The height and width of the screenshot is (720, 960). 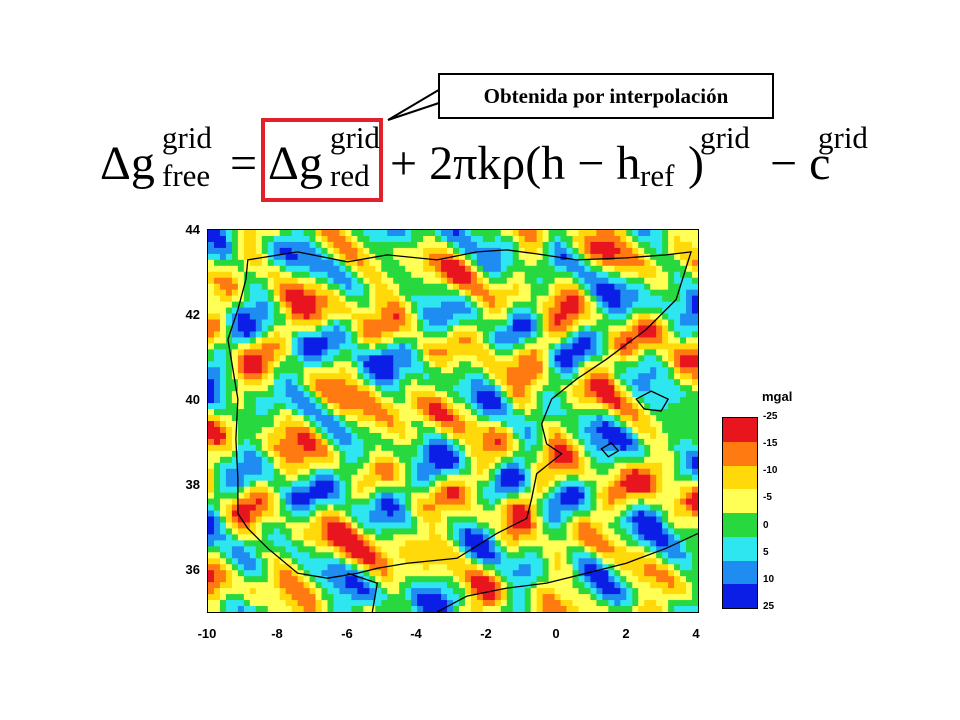 I want to click on formula-equals: =, so click(x=244, y=163).